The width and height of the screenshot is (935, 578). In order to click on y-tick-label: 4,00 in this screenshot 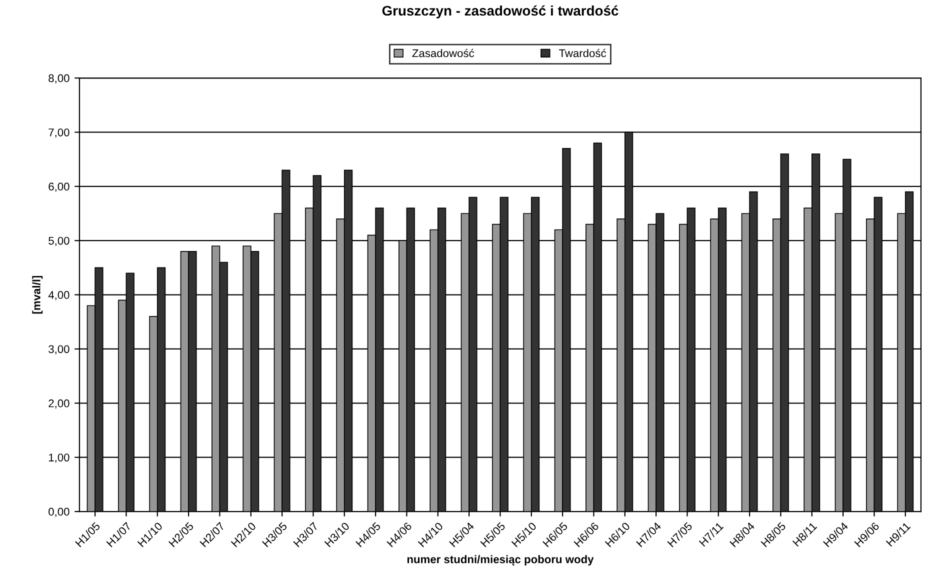, I will do `click(59, 295)`.